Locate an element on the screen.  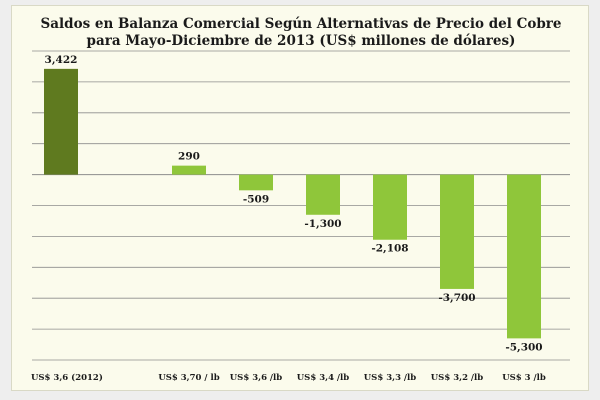
bar-value-label-2: 290 is located at coordinates (189, 157).